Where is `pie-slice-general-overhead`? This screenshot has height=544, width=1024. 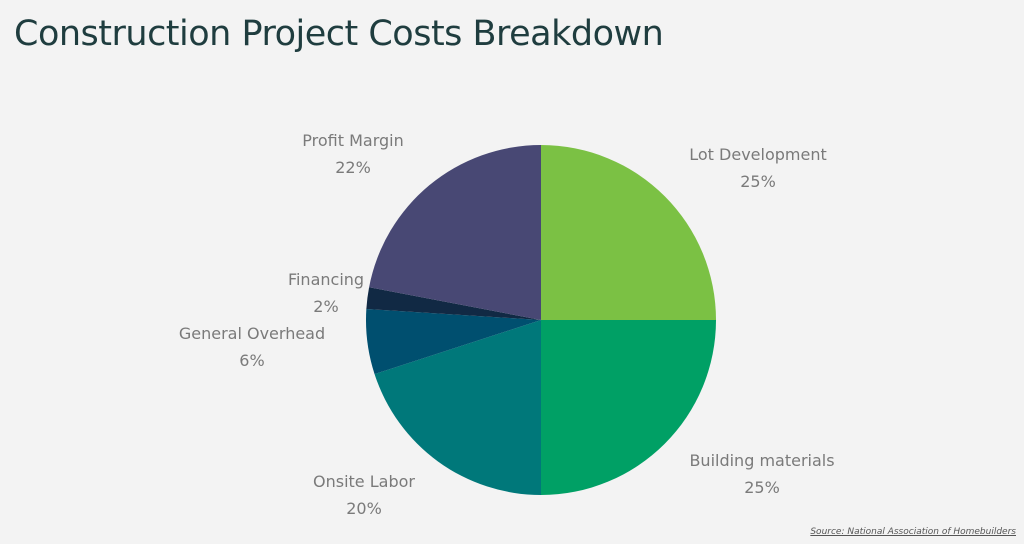 pie-slice-general-overhead is located at coordinates (453, 342).